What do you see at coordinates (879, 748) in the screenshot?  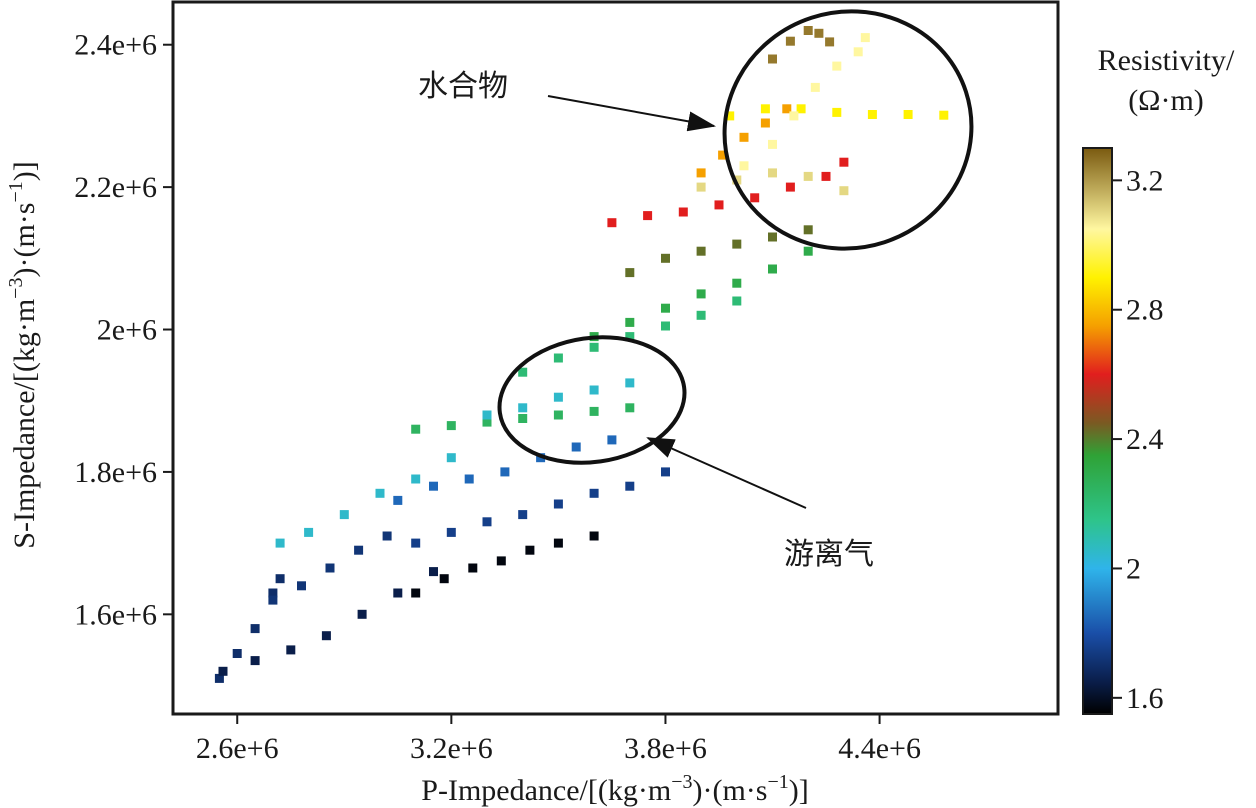 I see `x-tick-label: 4.4e+6` at bounding box center [879, 748].